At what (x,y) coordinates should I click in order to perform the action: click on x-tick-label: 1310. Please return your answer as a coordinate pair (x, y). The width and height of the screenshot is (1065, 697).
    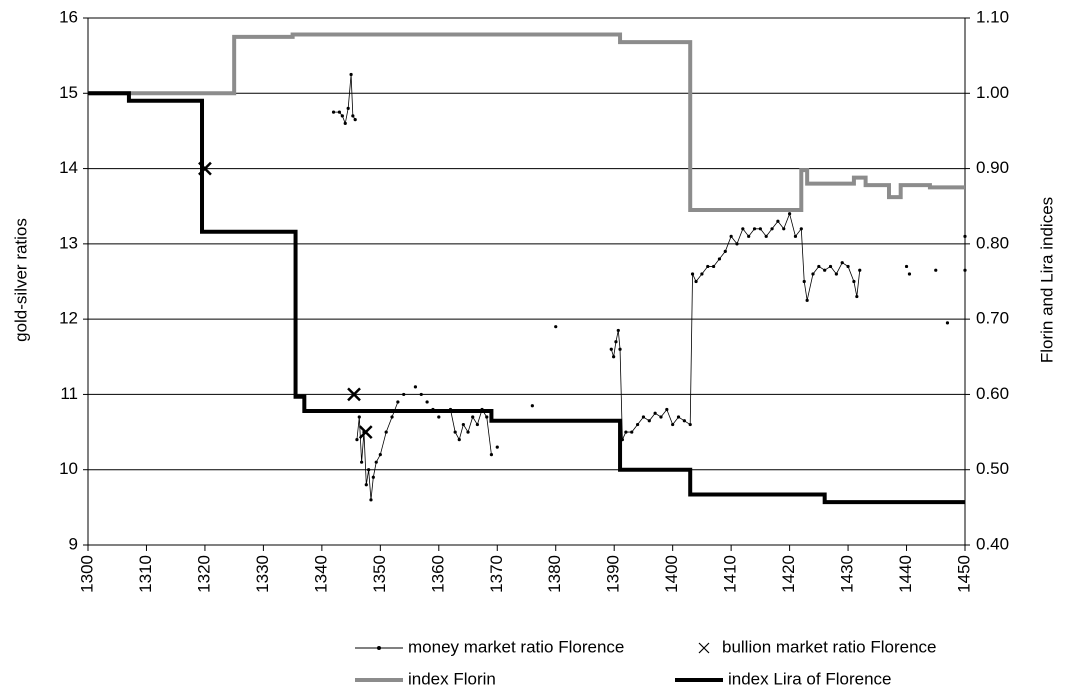
    Looking at the image, I should click on (145, 574).